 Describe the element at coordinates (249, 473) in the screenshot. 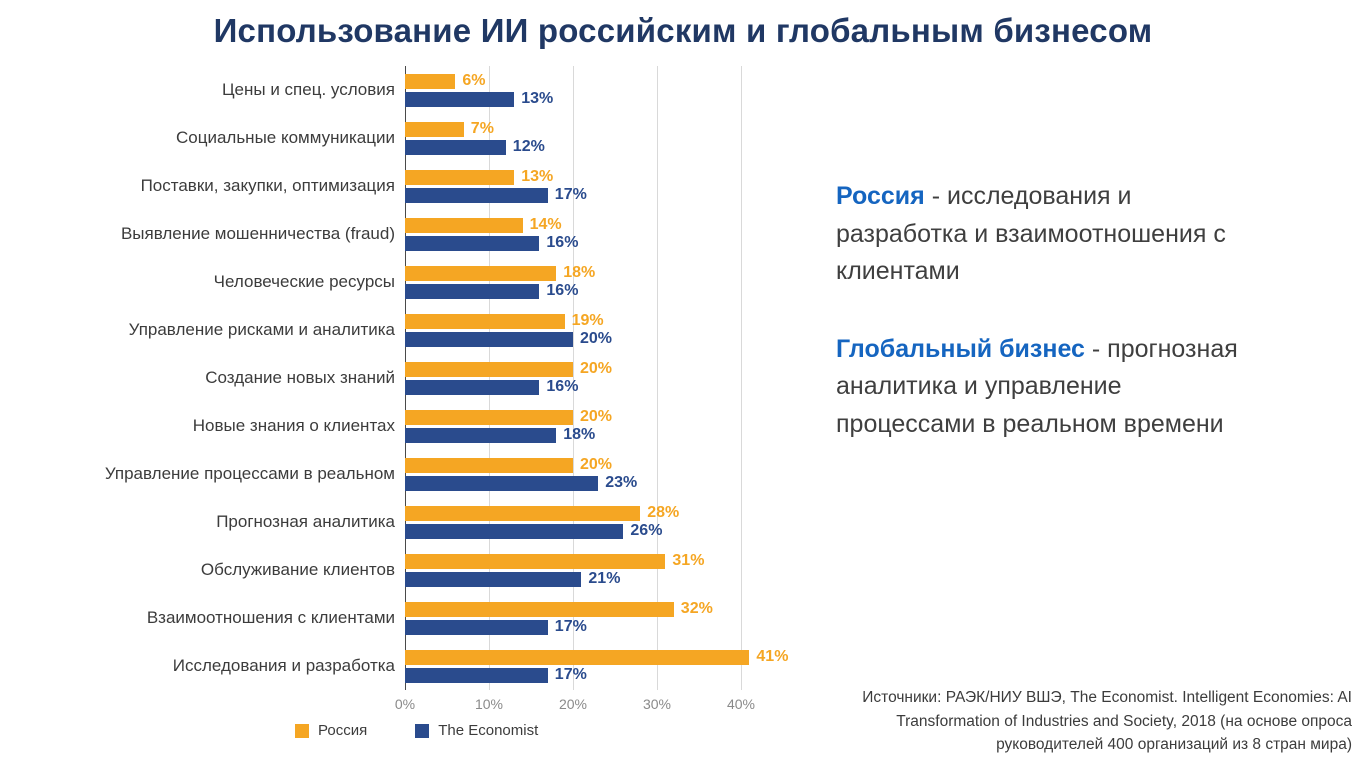

I see `category-label: Управление процессами в реальном` at that location.